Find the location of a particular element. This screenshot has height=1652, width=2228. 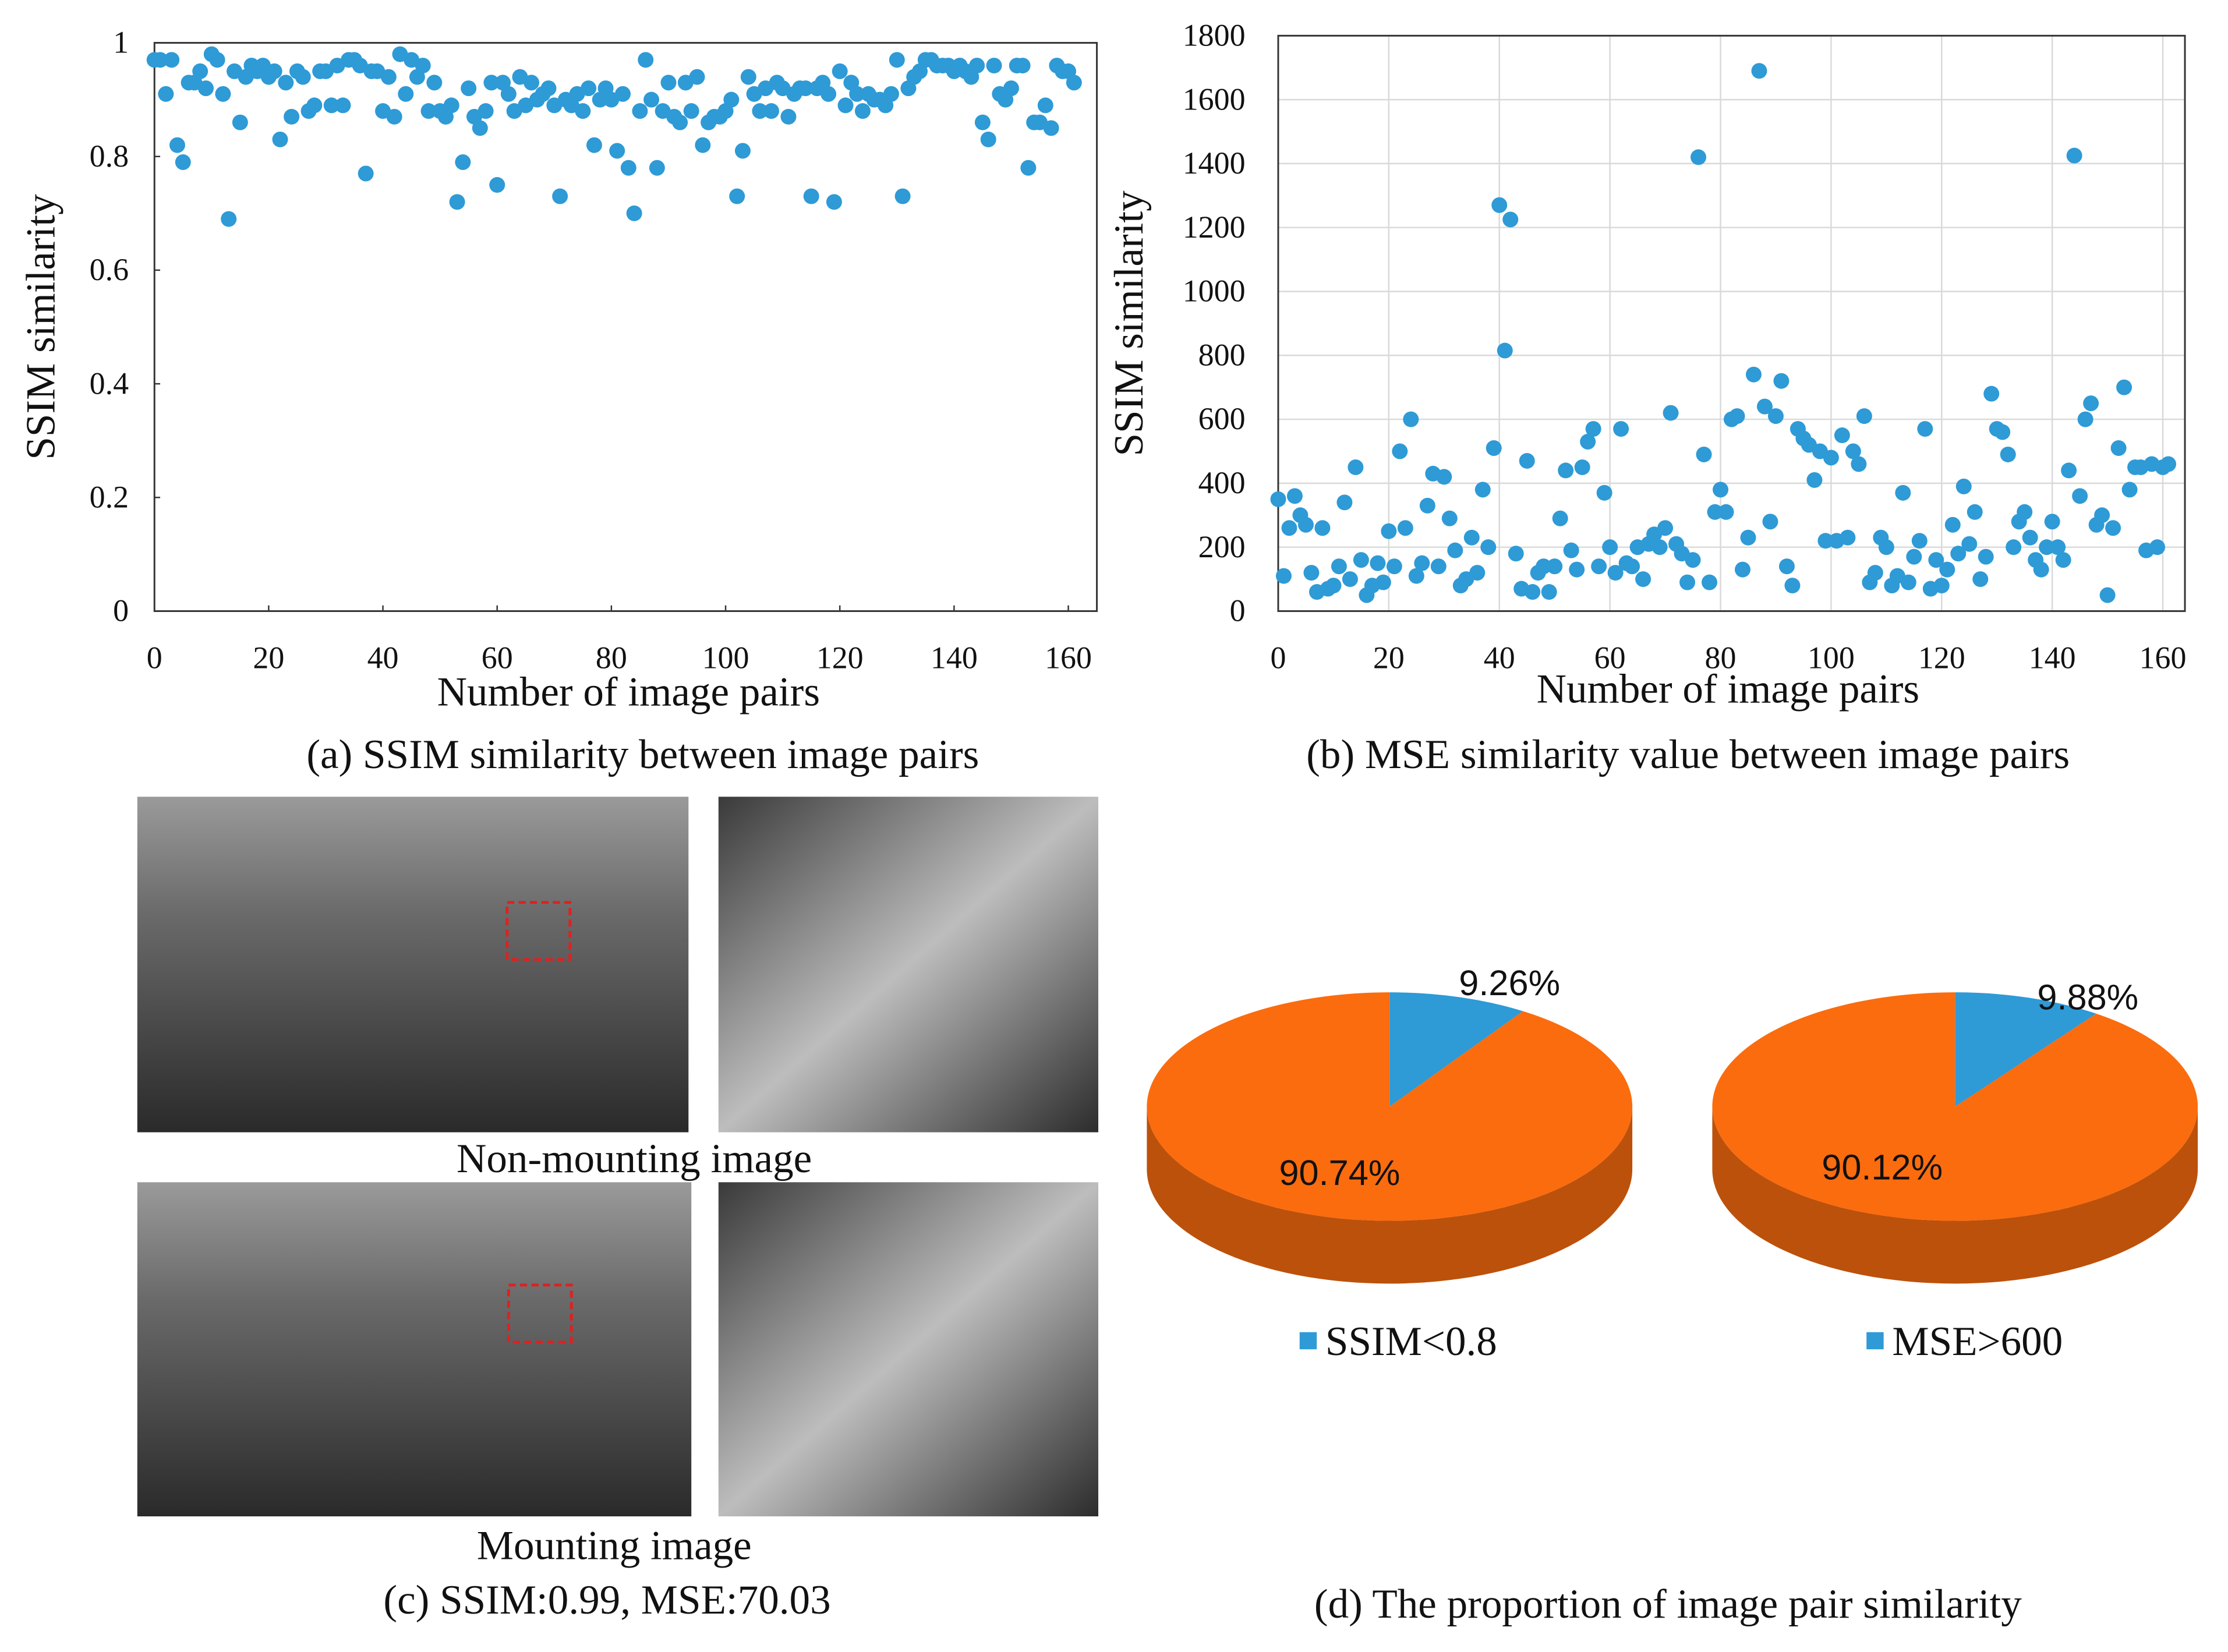

value-label: 9.26% is located at coordinates (1509, 983).